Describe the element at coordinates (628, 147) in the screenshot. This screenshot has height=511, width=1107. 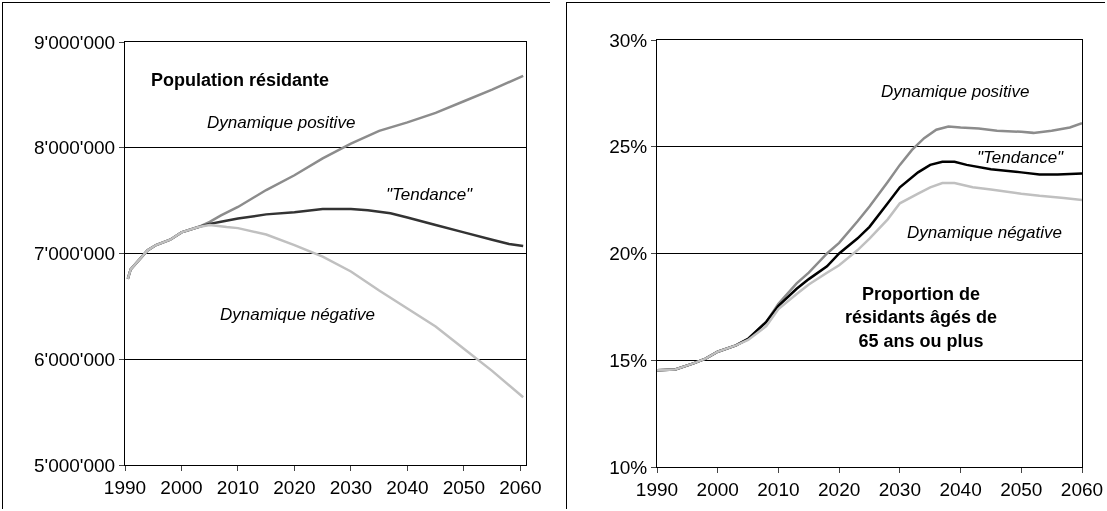
I see `y-tick-label: 25%` at that location.